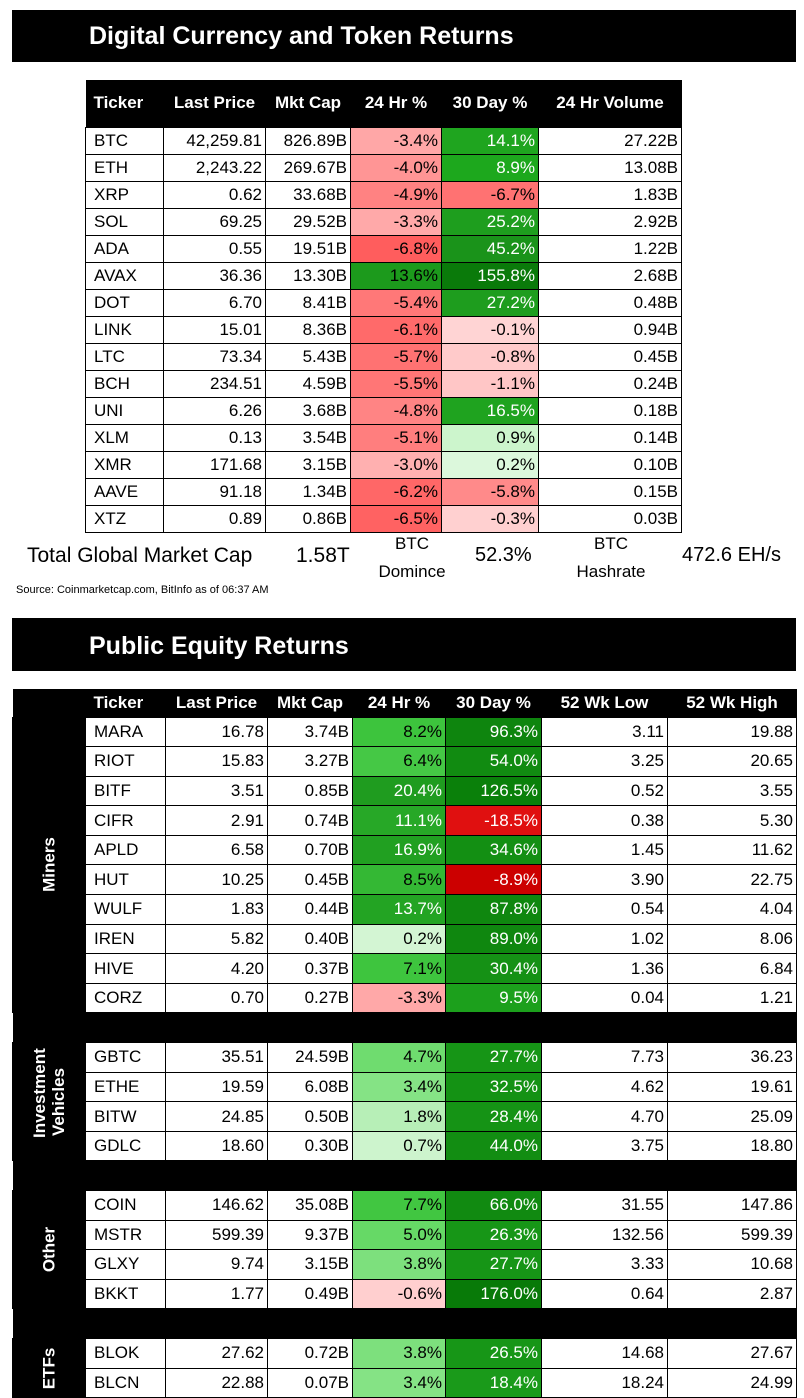 Image resolution: width=804 pixels, height=1398 pixels. I want to click on crypto-mkt-cap: 3.68B, so click(308, 410).